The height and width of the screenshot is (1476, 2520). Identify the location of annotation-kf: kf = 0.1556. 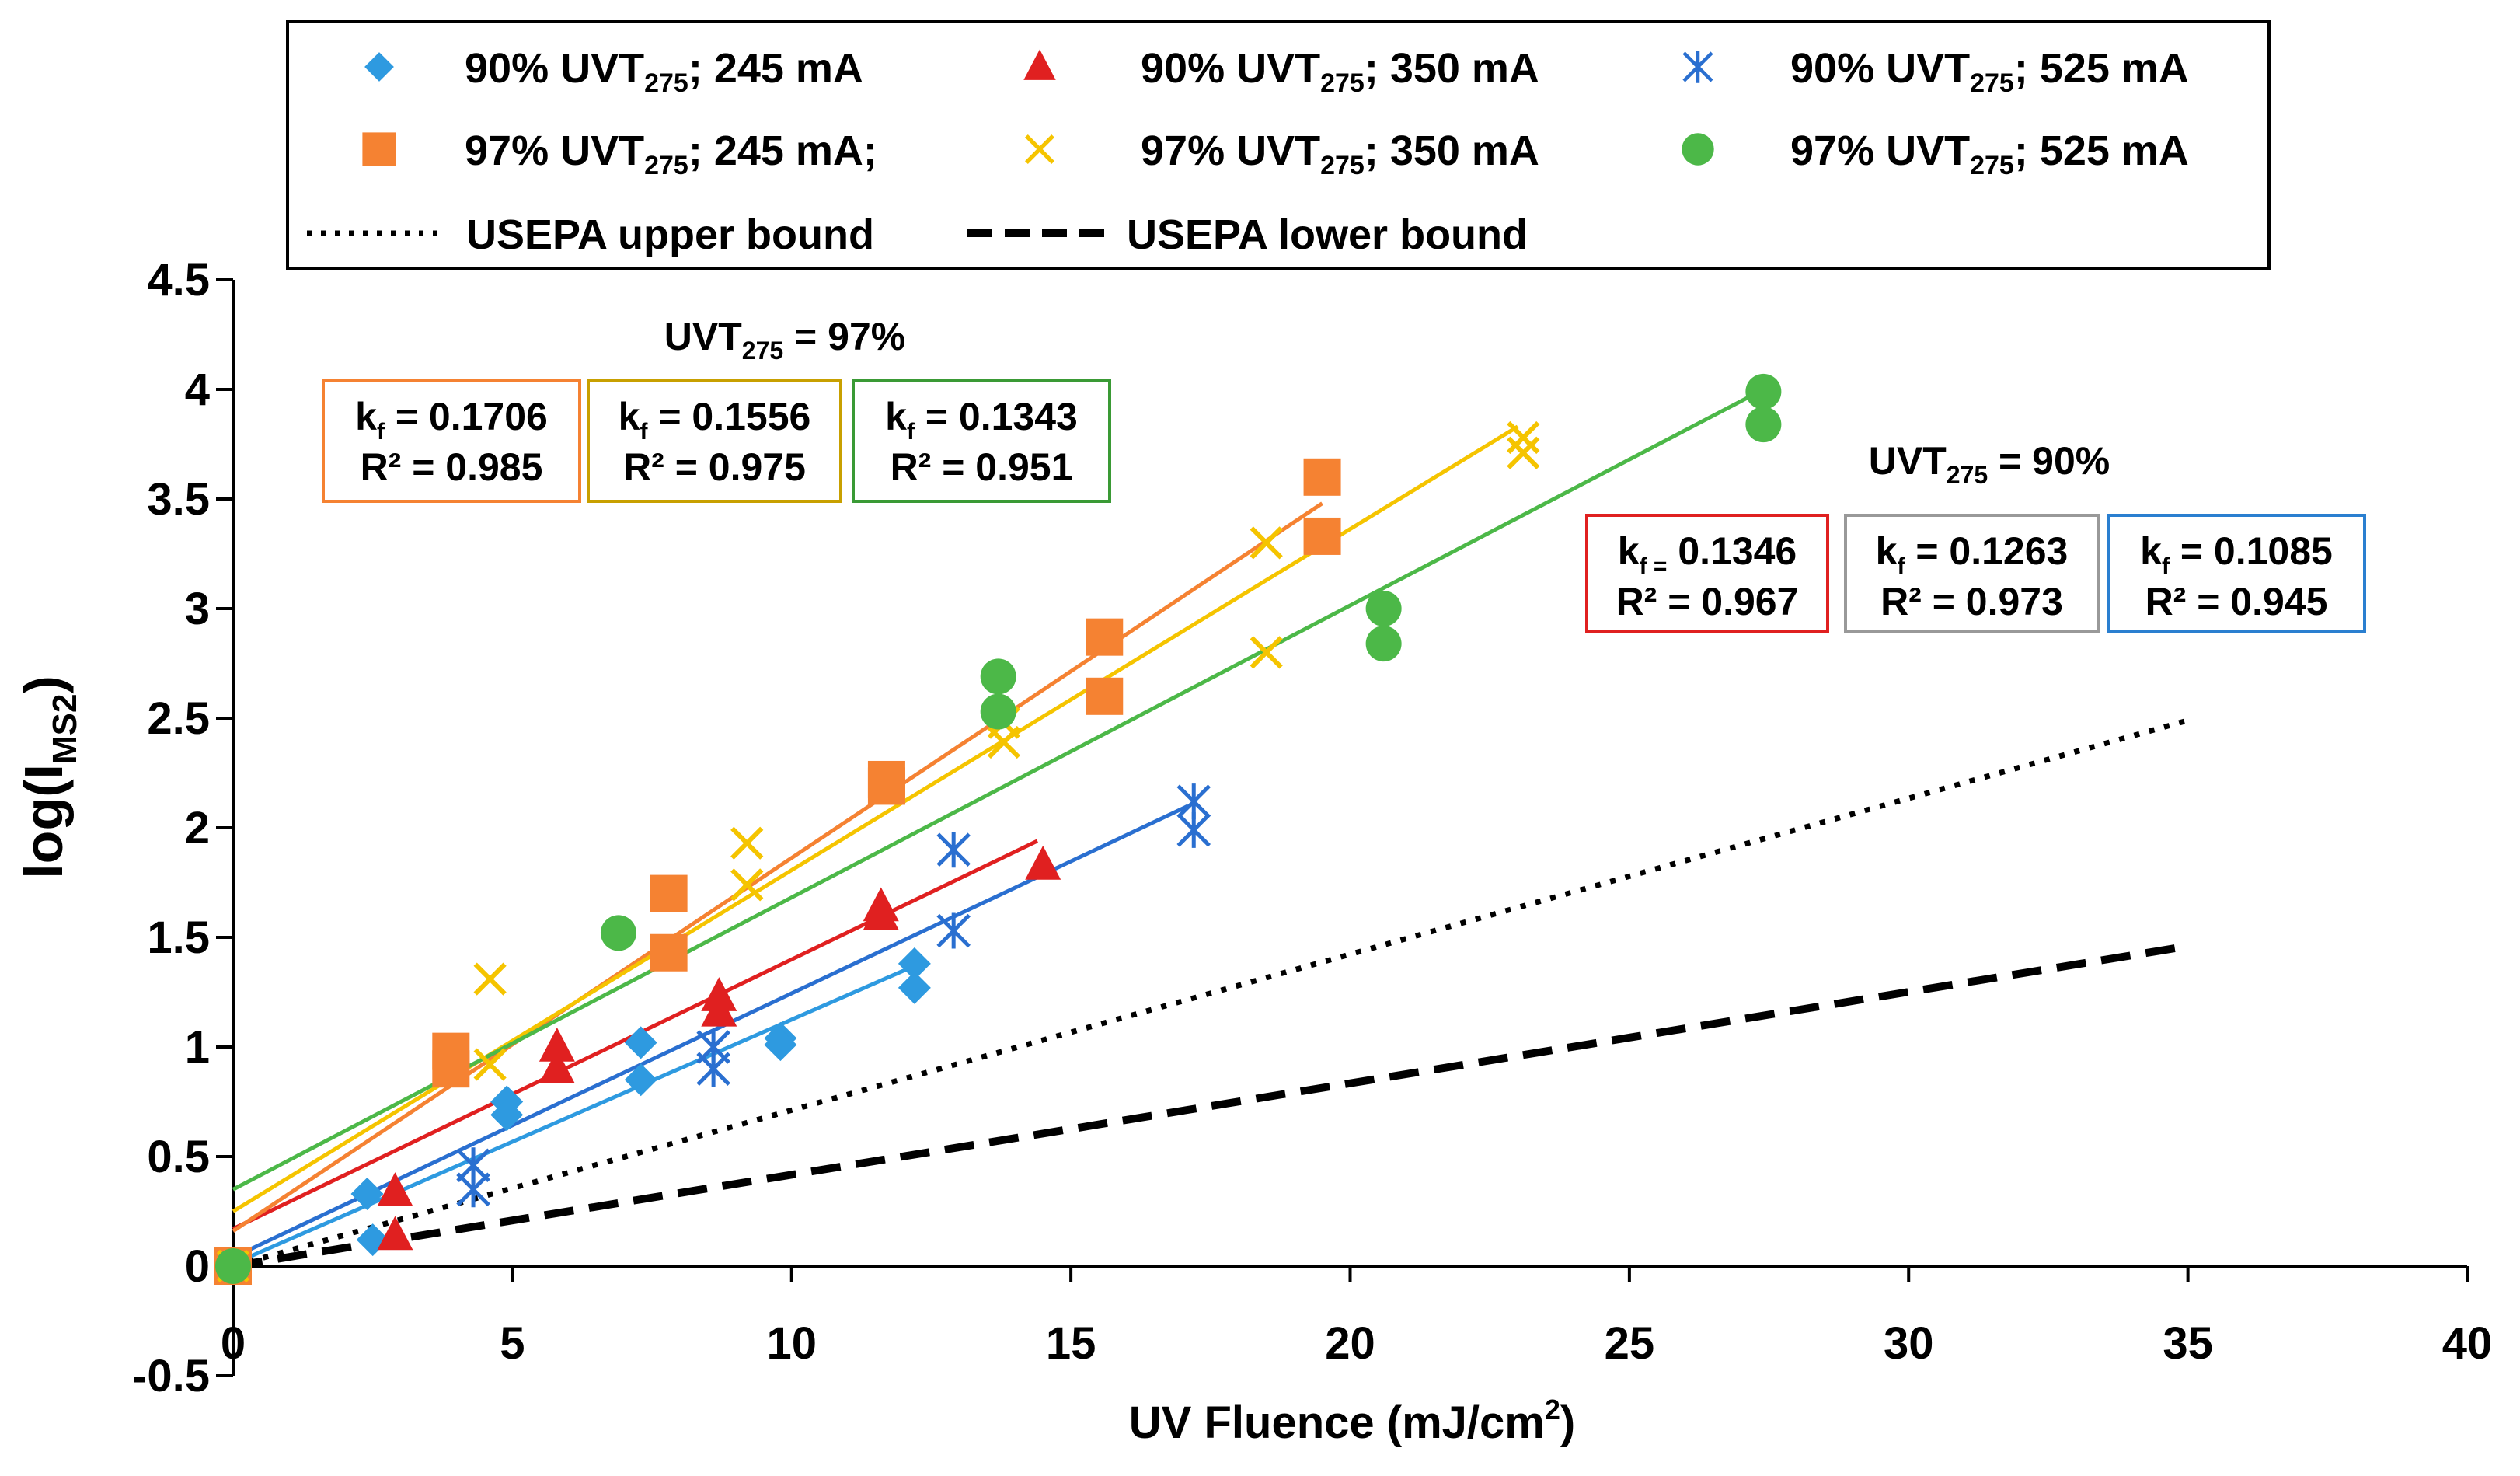
(715, 420).